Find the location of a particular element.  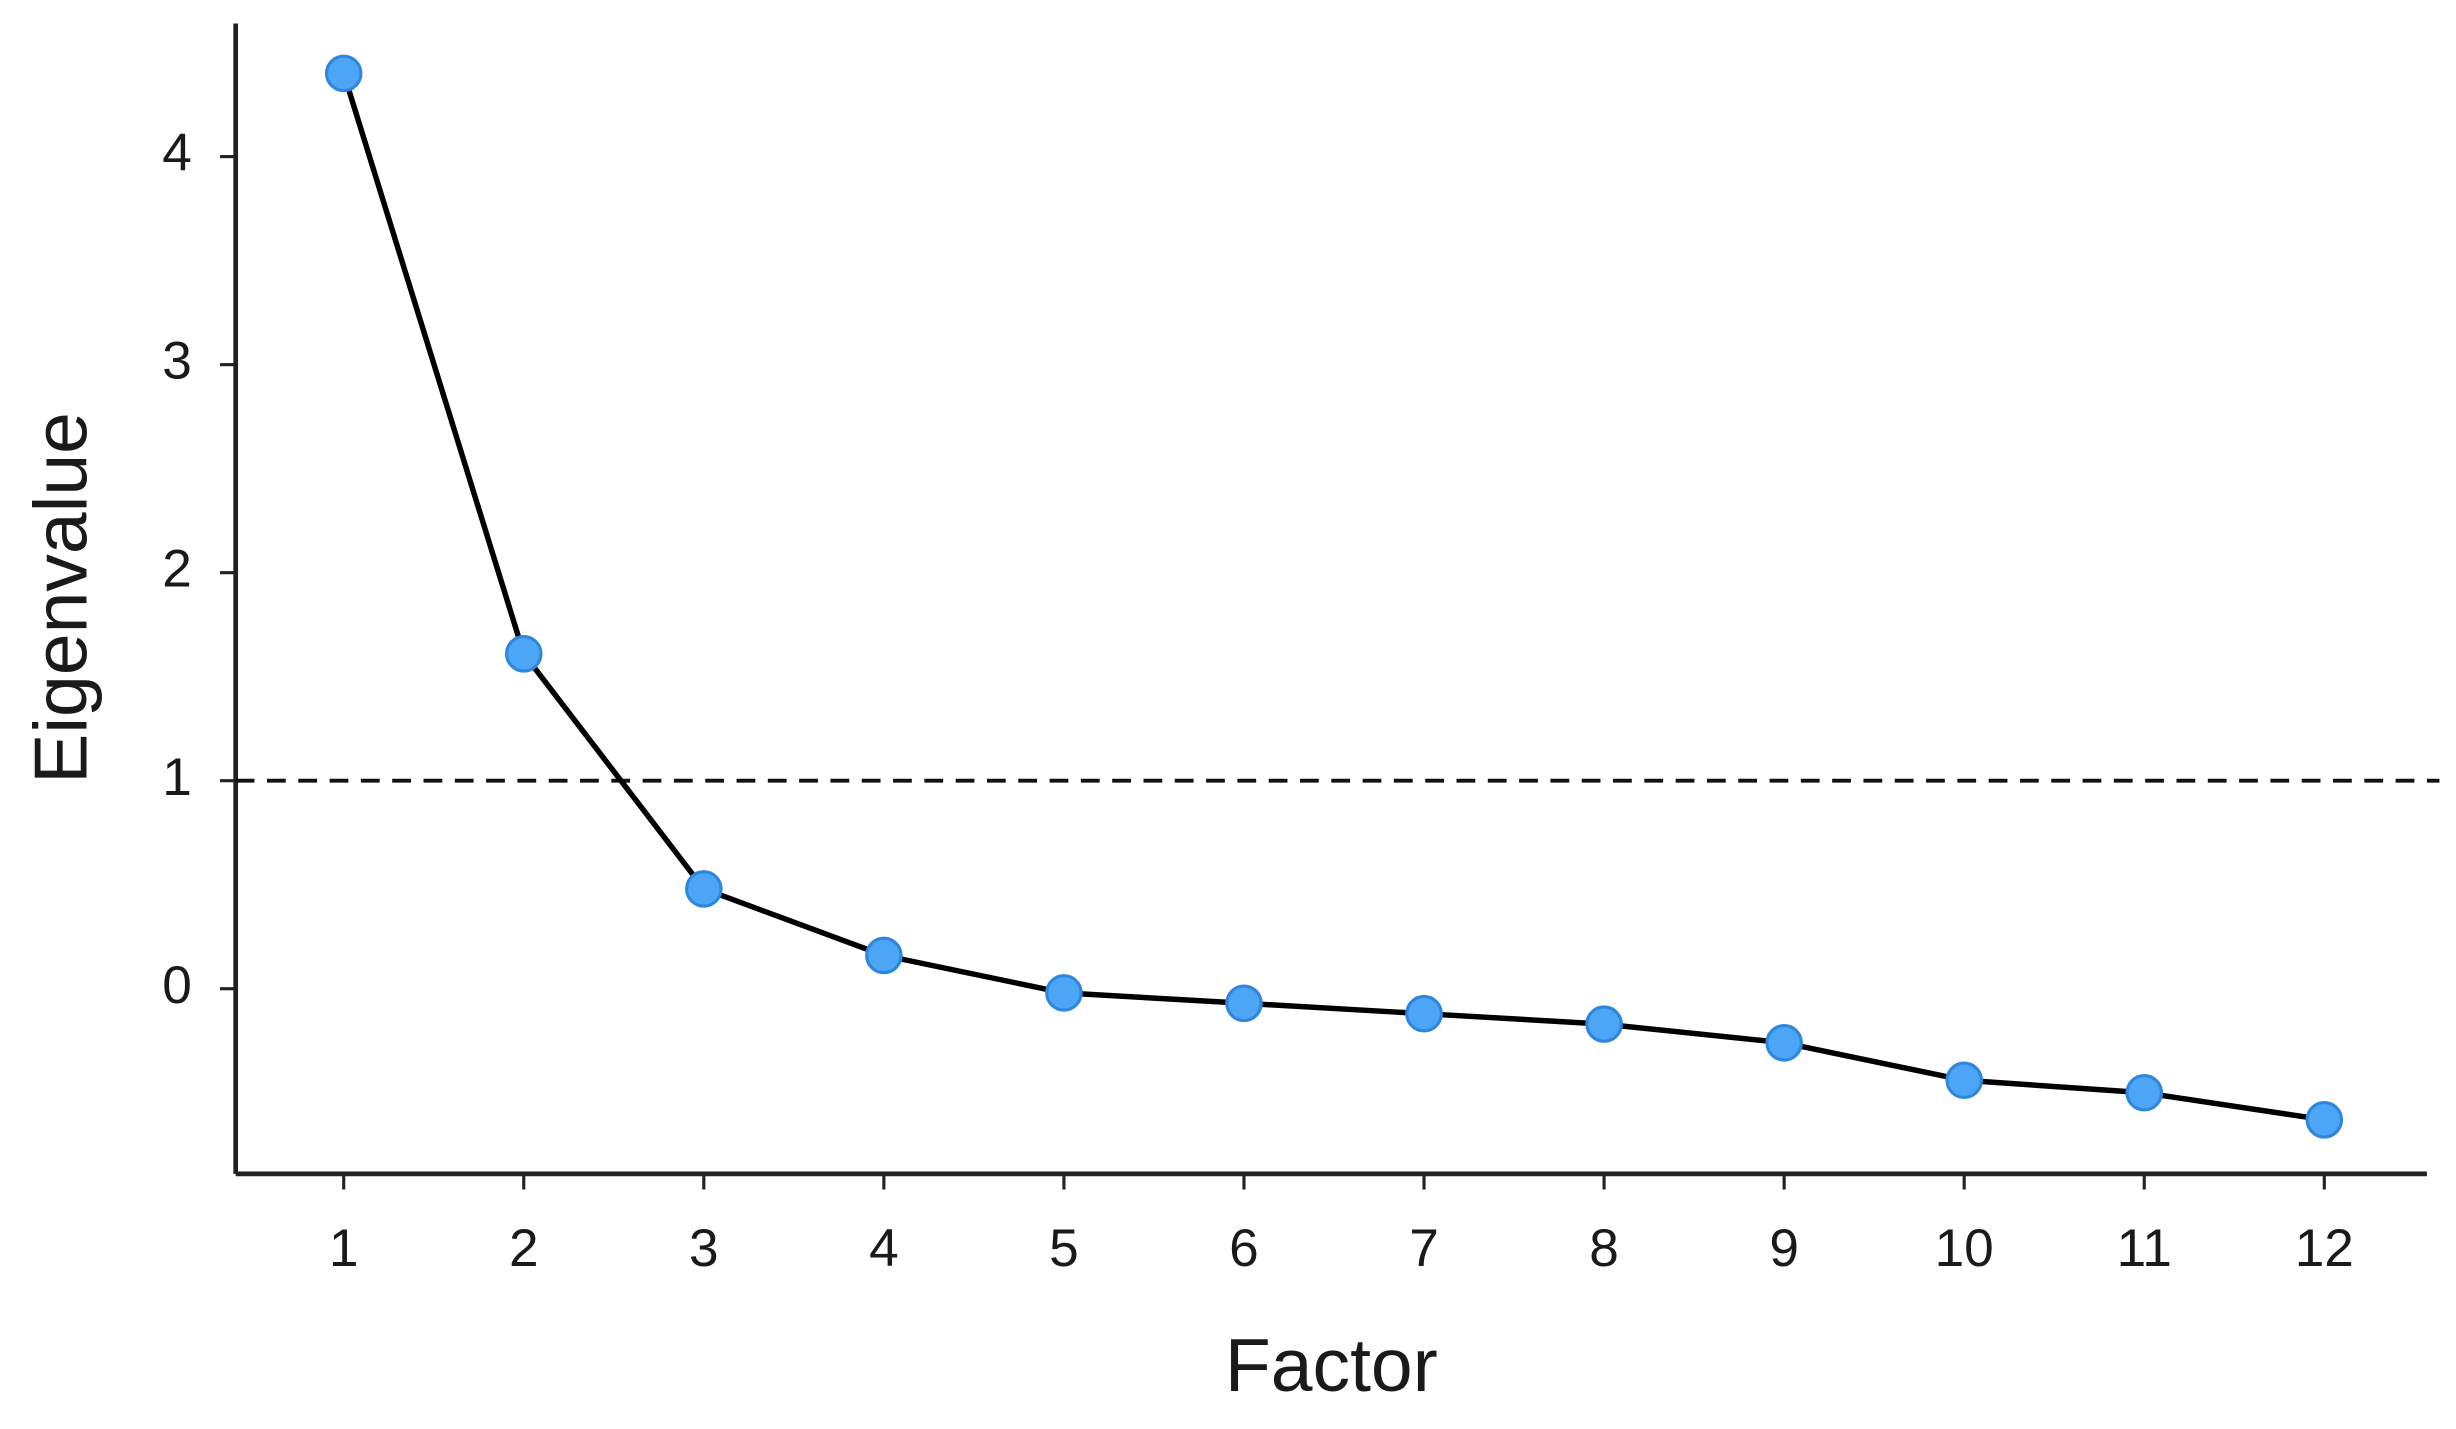

y-tick-label: 4 is located at coordinates (177, 153).